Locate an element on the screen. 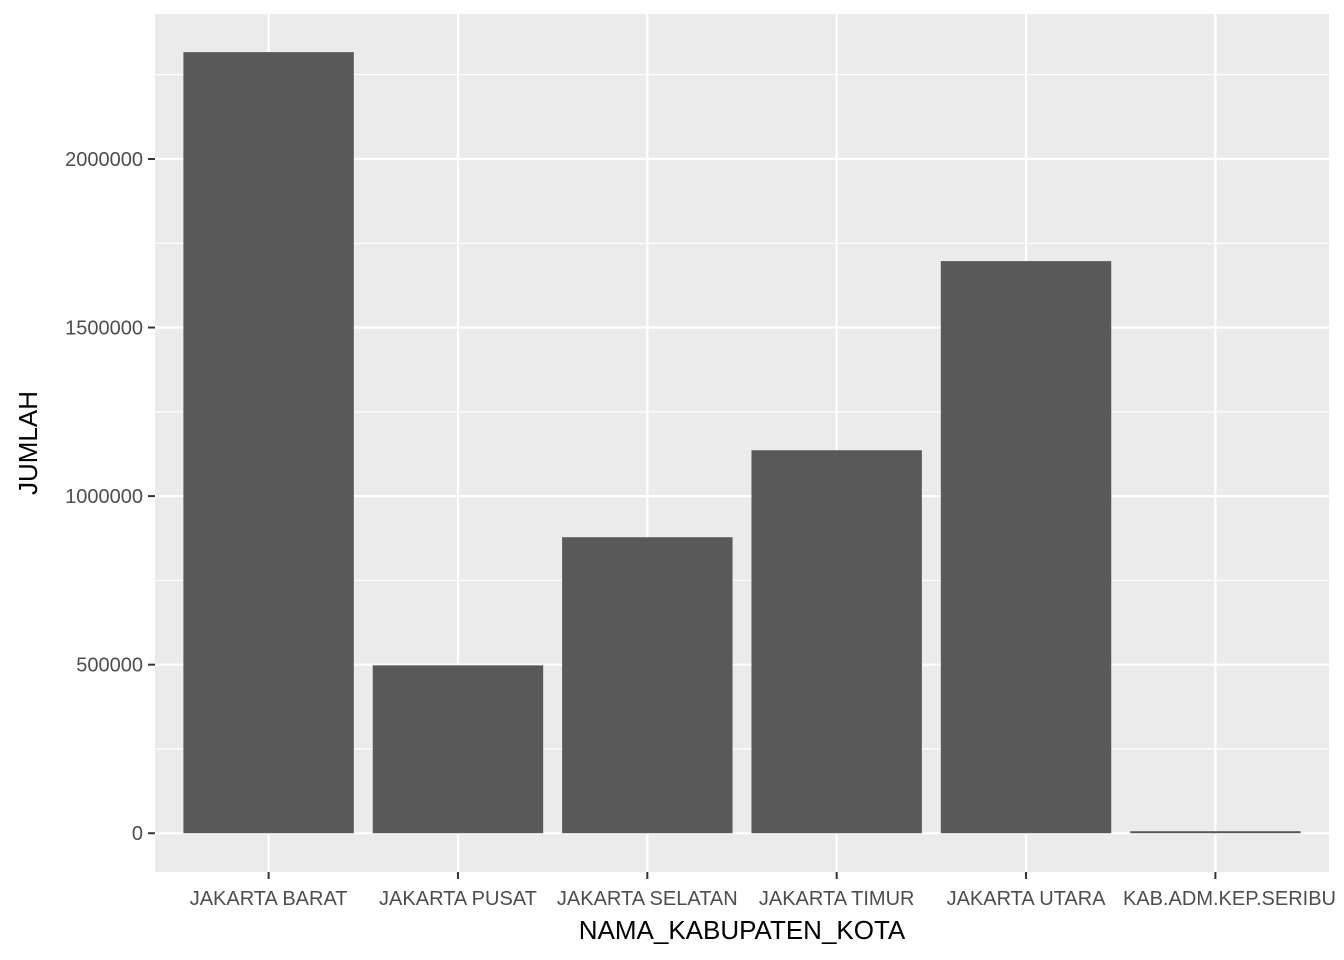  y-tick-label: 1500000 is located at coordinates (104, 329).